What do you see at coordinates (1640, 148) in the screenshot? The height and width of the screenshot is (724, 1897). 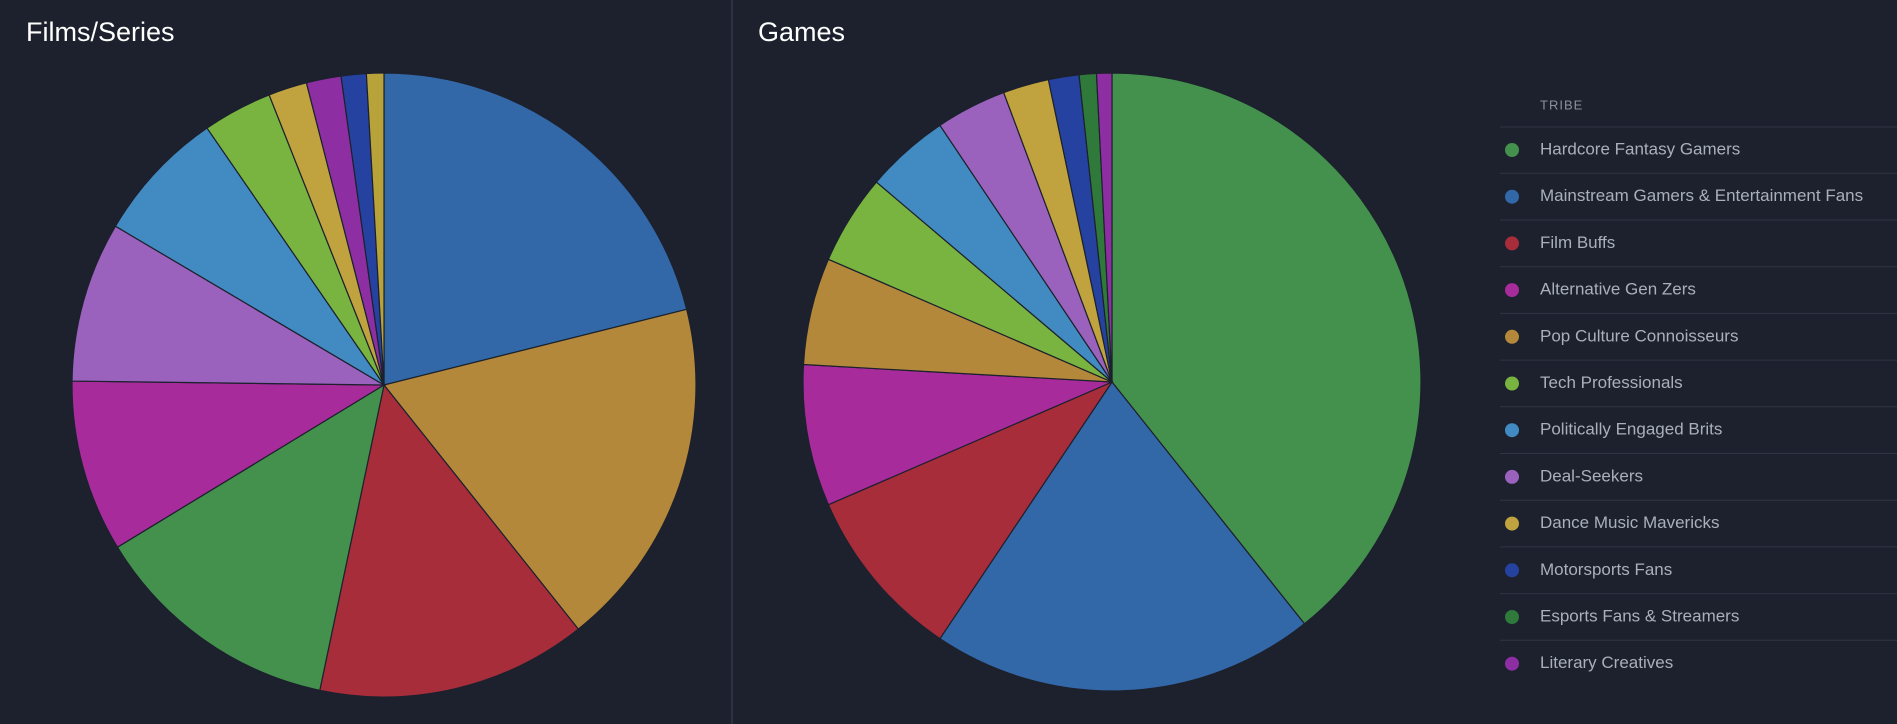 I see `legend-label: Hardcore Fantasy Gamers` at bounding box center [1640, 148].